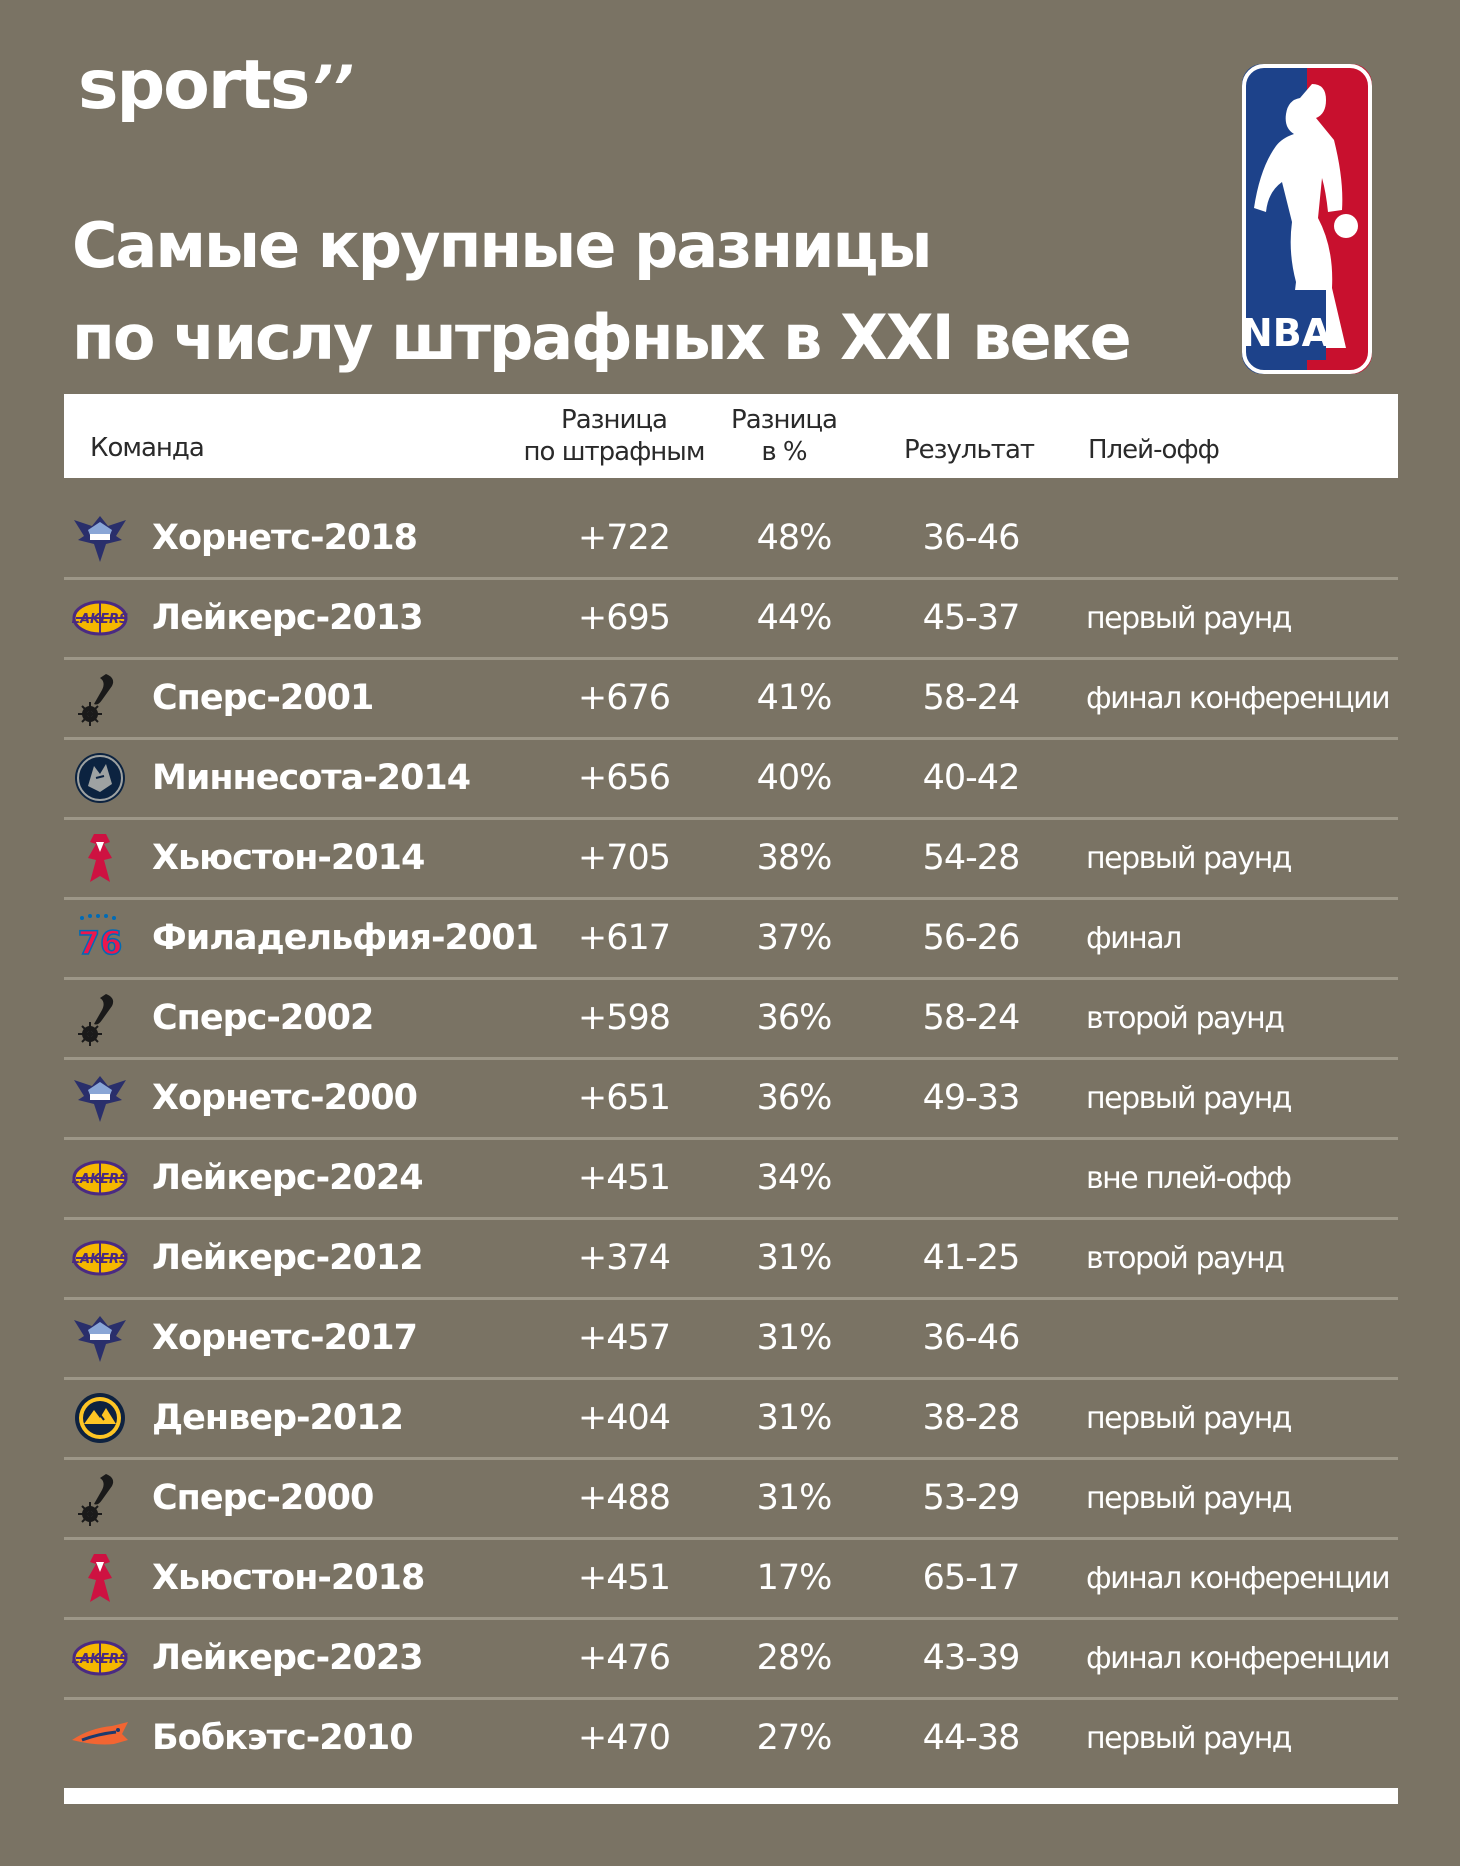 This screenshot has width=1460, height=1866. Describe the element at coordinates (971, 1578) in the screenshot. I see `season-result: 65-17` at that location.